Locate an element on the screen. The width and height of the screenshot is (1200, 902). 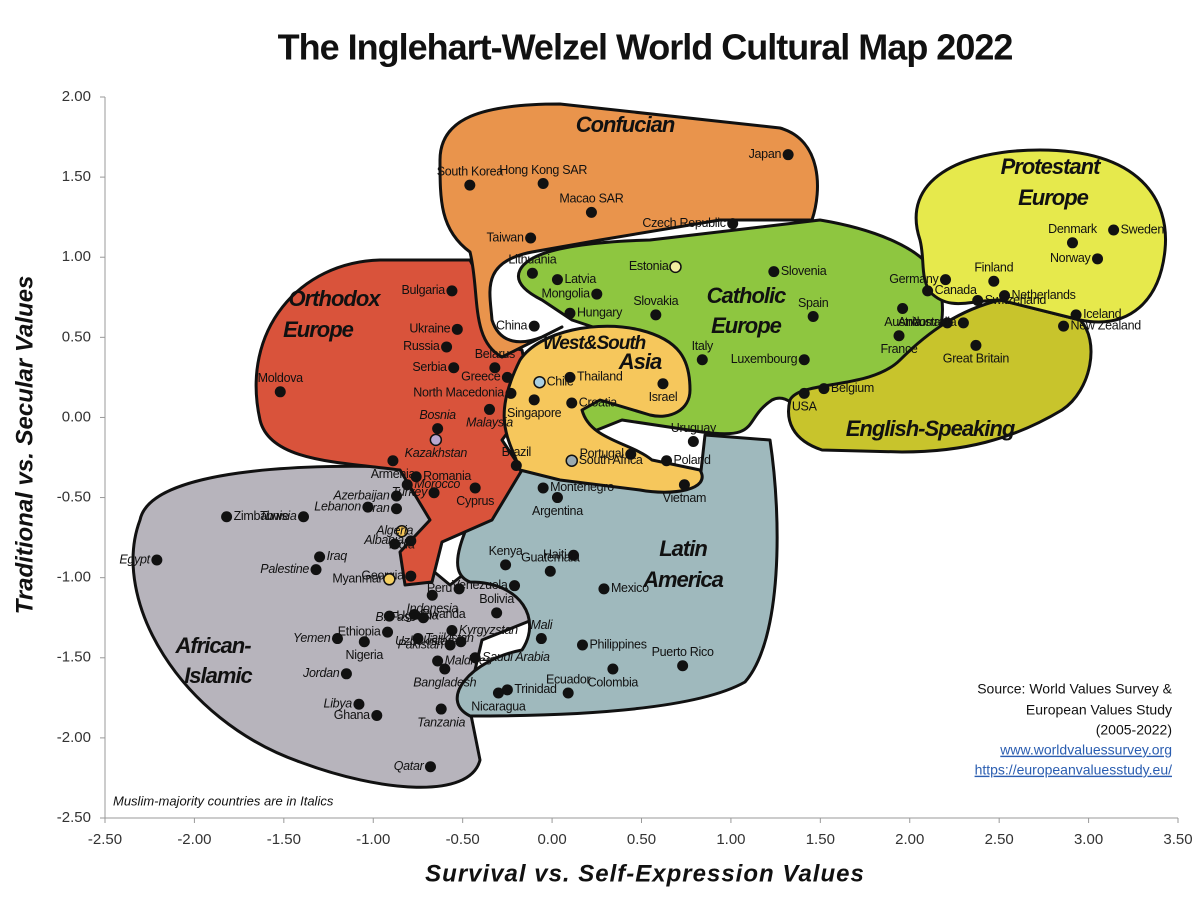
y-tick-label: -0.50 is located at coordinates (74, 497).